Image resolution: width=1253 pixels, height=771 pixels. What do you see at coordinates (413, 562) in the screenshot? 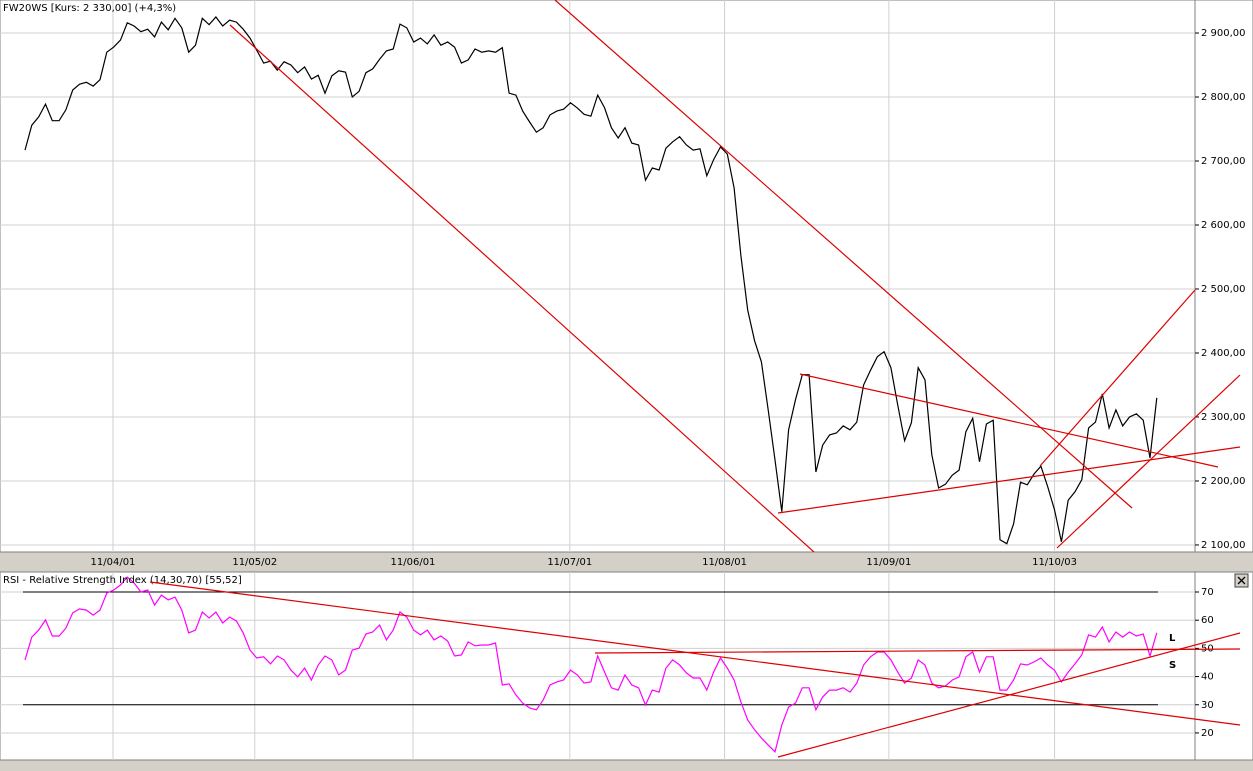
I see `x-tick-label: 11/06/01` at bounding box center [413, 562].